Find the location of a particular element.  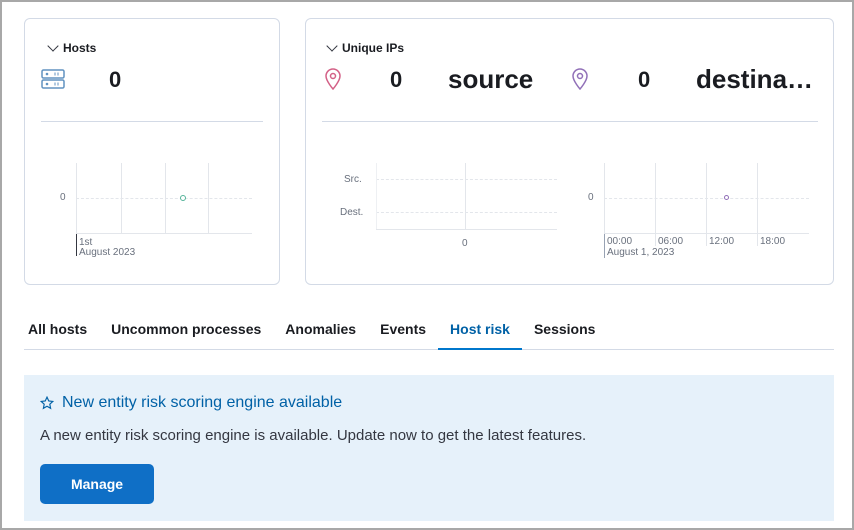

tab-events: Events is located at coordinates (403, 329).